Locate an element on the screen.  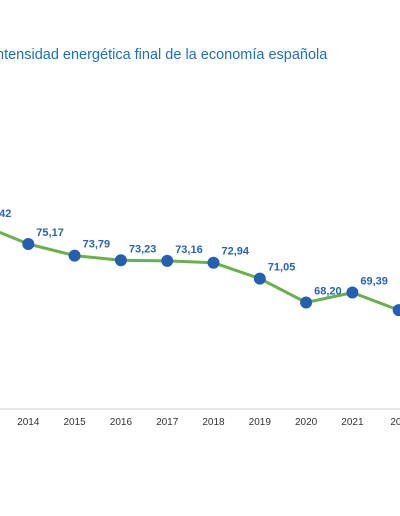
data-point-2020 is located at coordinates (306, 302).